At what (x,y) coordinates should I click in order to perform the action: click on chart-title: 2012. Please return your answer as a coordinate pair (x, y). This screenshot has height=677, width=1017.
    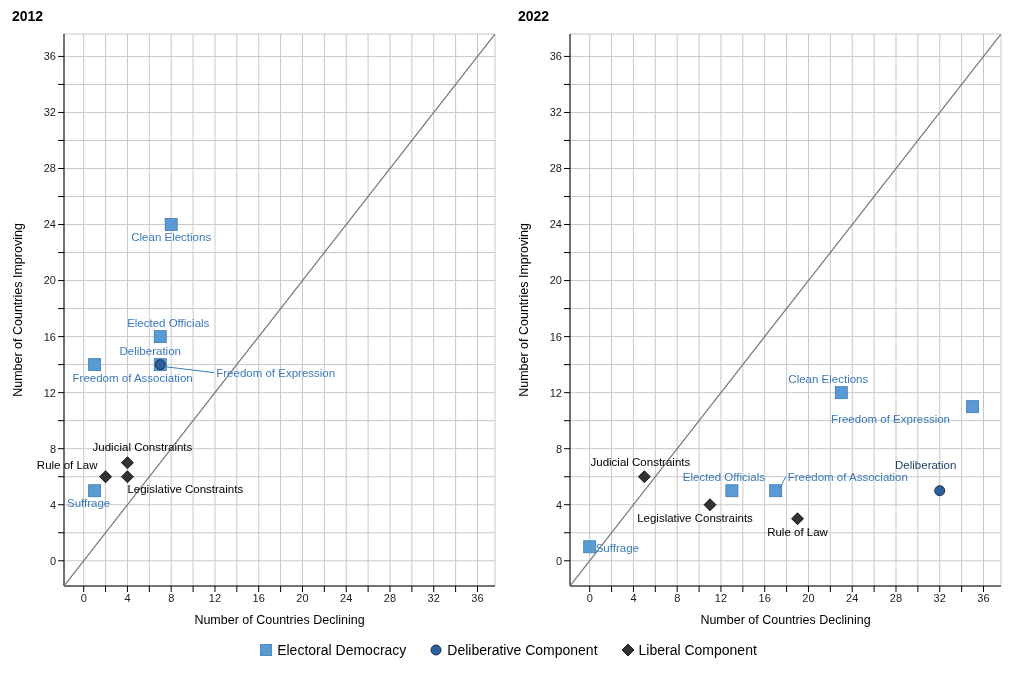
    Looking at the image, I should click on (28, 17).